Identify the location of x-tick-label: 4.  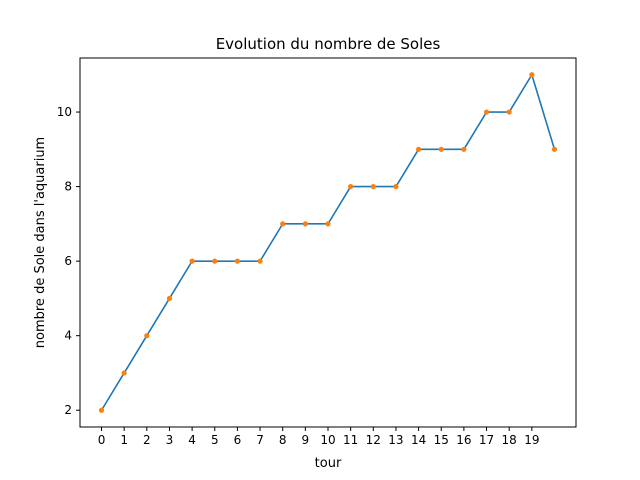
(192, 440).